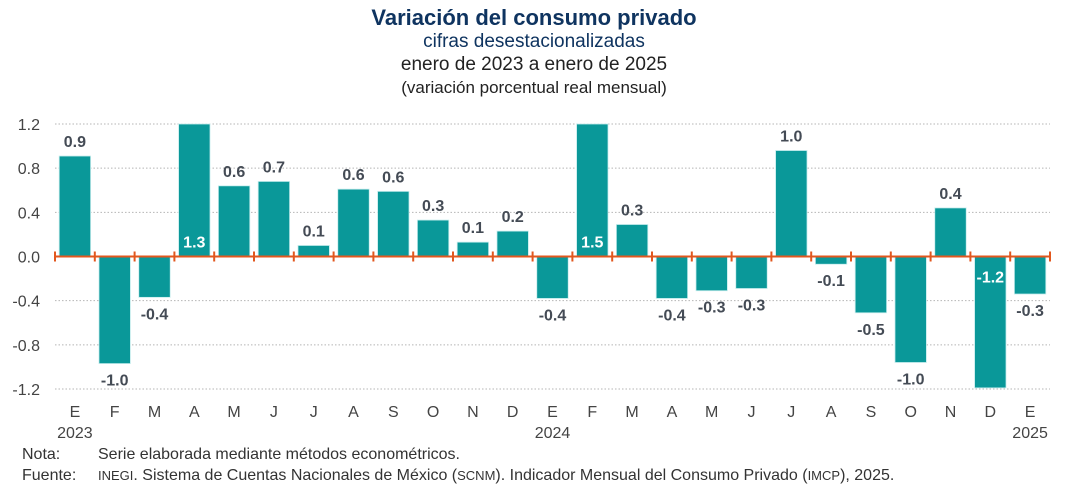 This screenshot has width=1068, height=496. I want to click on y-tick-label: 0.4, so click(29, 213).